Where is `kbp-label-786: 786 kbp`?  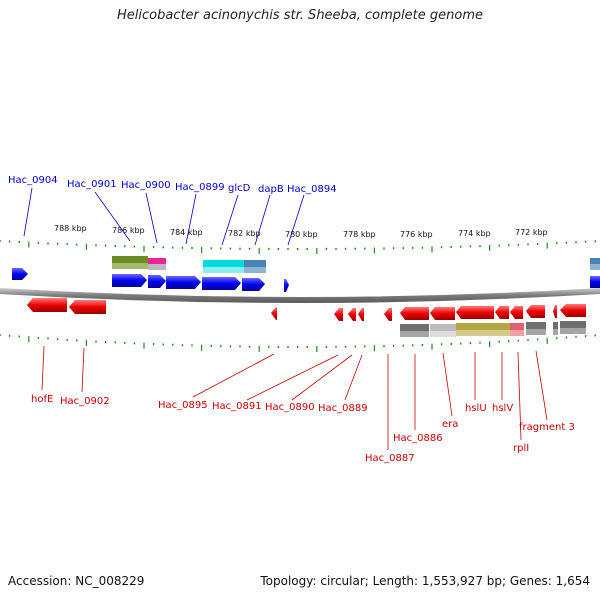 kbp-label-786: 786 kbp is located at coordinates (128, 230).